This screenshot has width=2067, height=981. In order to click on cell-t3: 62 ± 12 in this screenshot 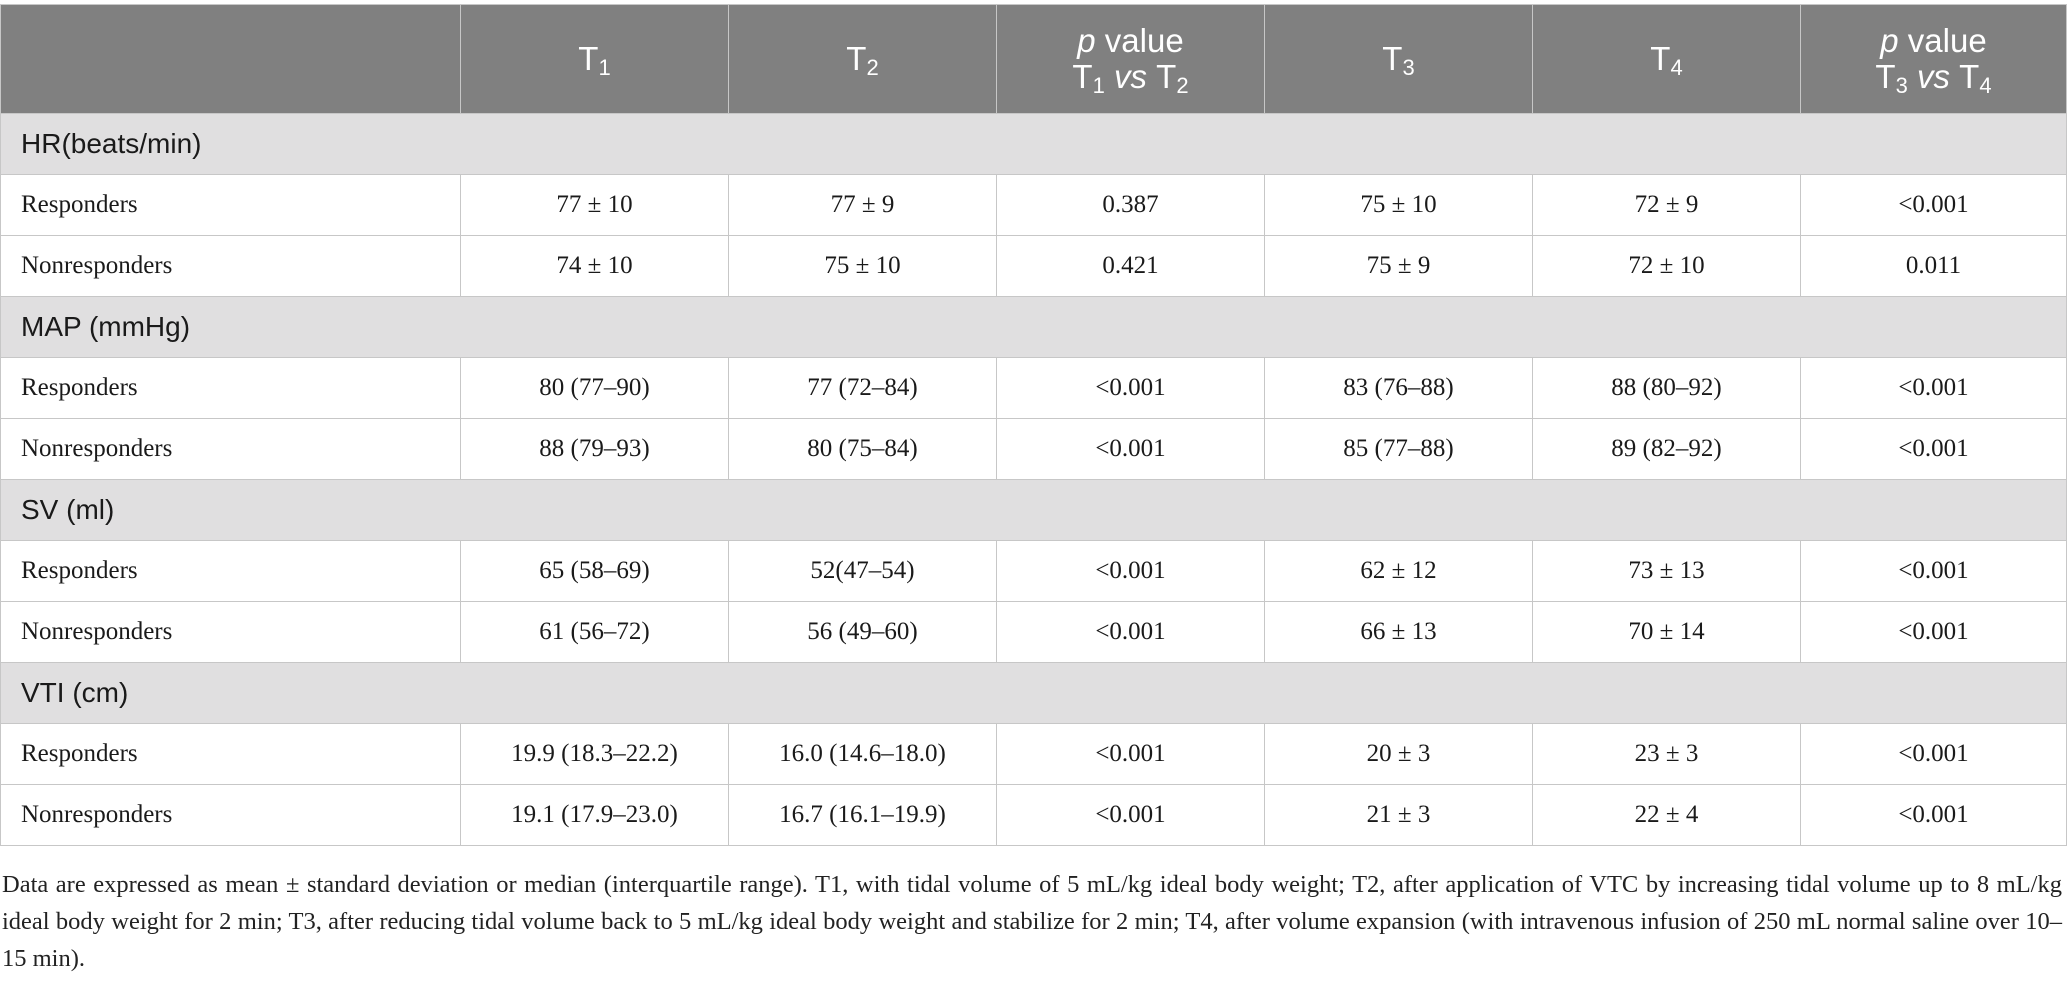, I will do `click(1398, 571)`.